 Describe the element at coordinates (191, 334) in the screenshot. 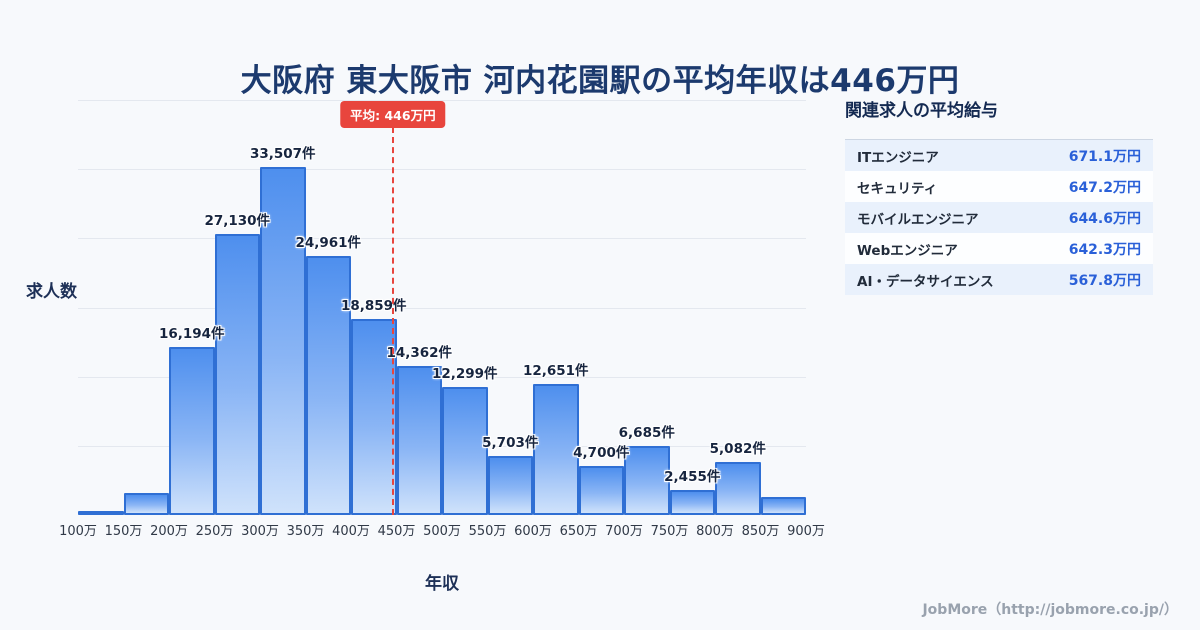

I see `bar-value-label: 16,194件` at that location.